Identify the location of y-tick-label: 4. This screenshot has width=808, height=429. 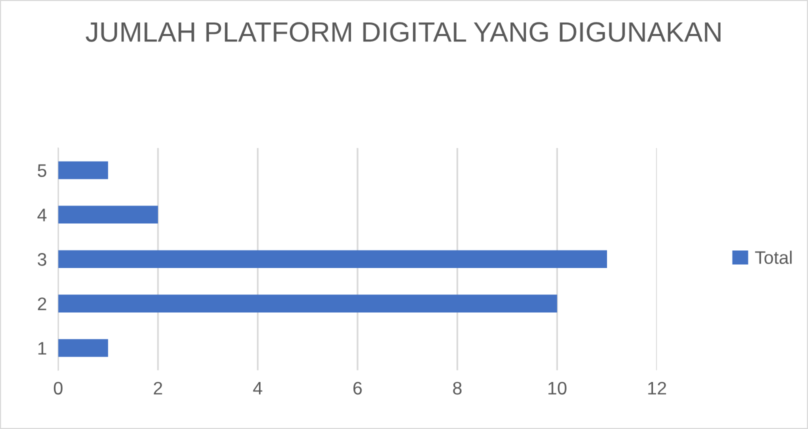
(42, 215).